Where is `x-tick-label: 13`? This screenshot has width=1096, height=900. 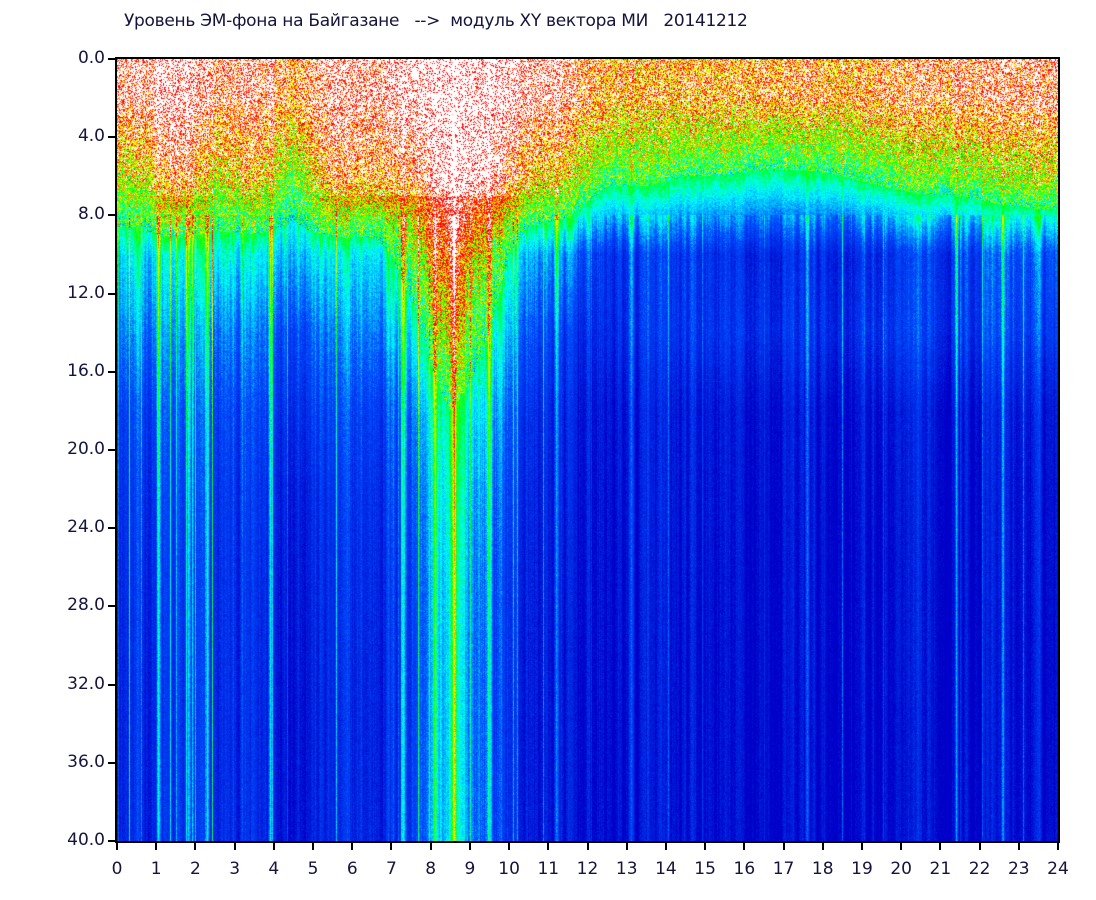
x-tick-label: 13 is located at coordinates (626, 869).